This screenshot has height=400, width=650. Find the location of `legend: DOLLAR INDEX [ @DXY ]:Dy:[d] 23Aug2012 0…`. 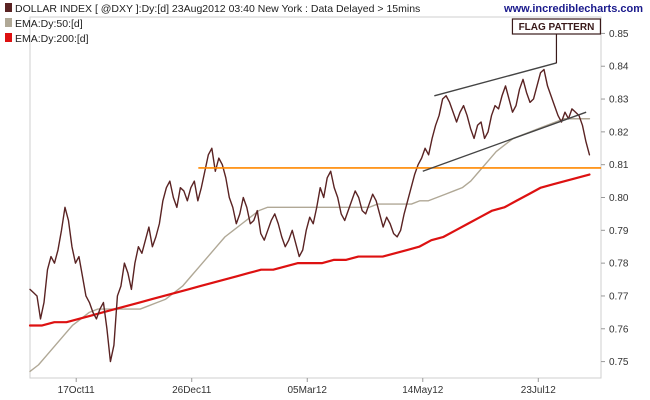

legend: DOLLAR INDEX [ @DXY ]:Dy:[d] 23Aug2012 0… is located at coordinates (212, 24).